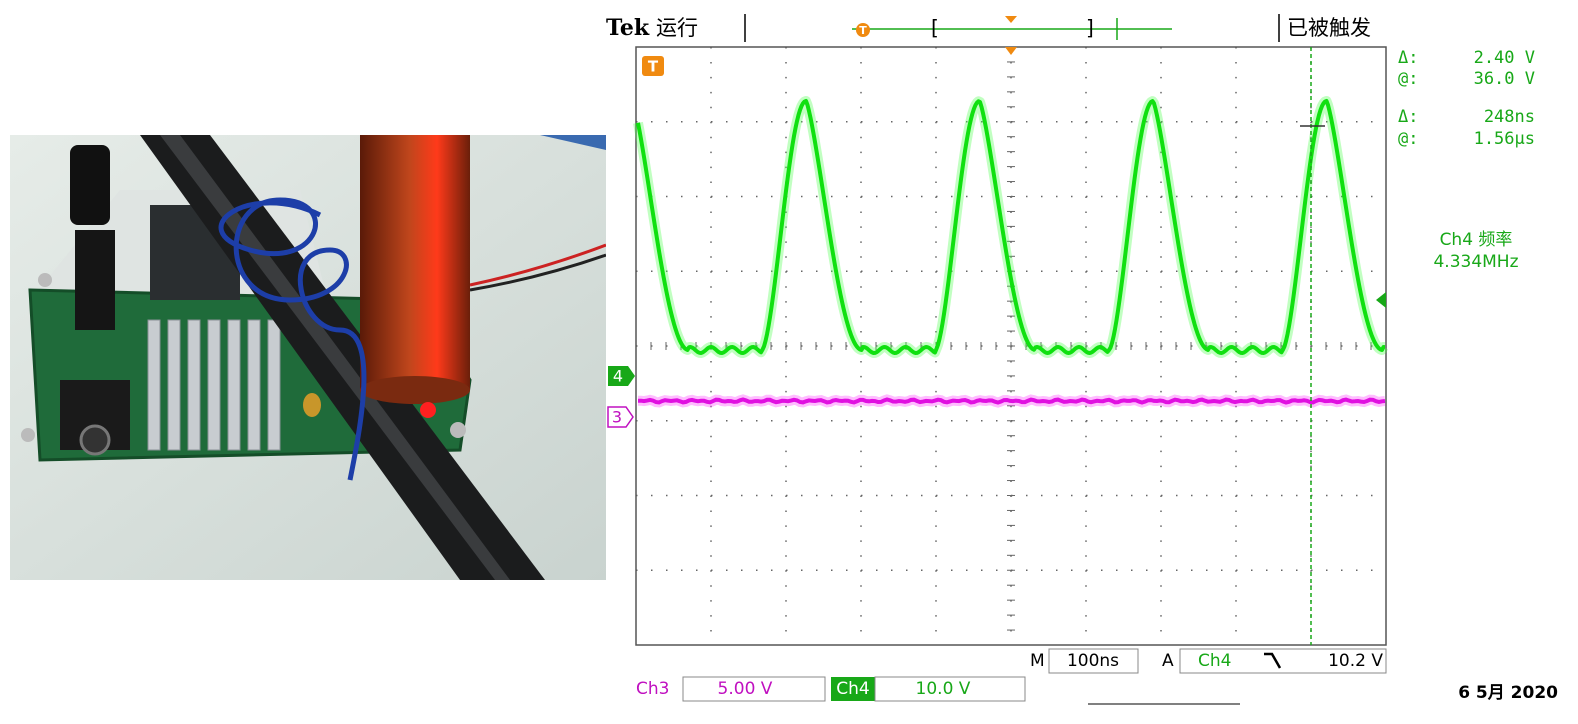 This screenshot has height=724, width=1578. I want to click on measurement-name: Ch4 频率, so click(1476, 240).